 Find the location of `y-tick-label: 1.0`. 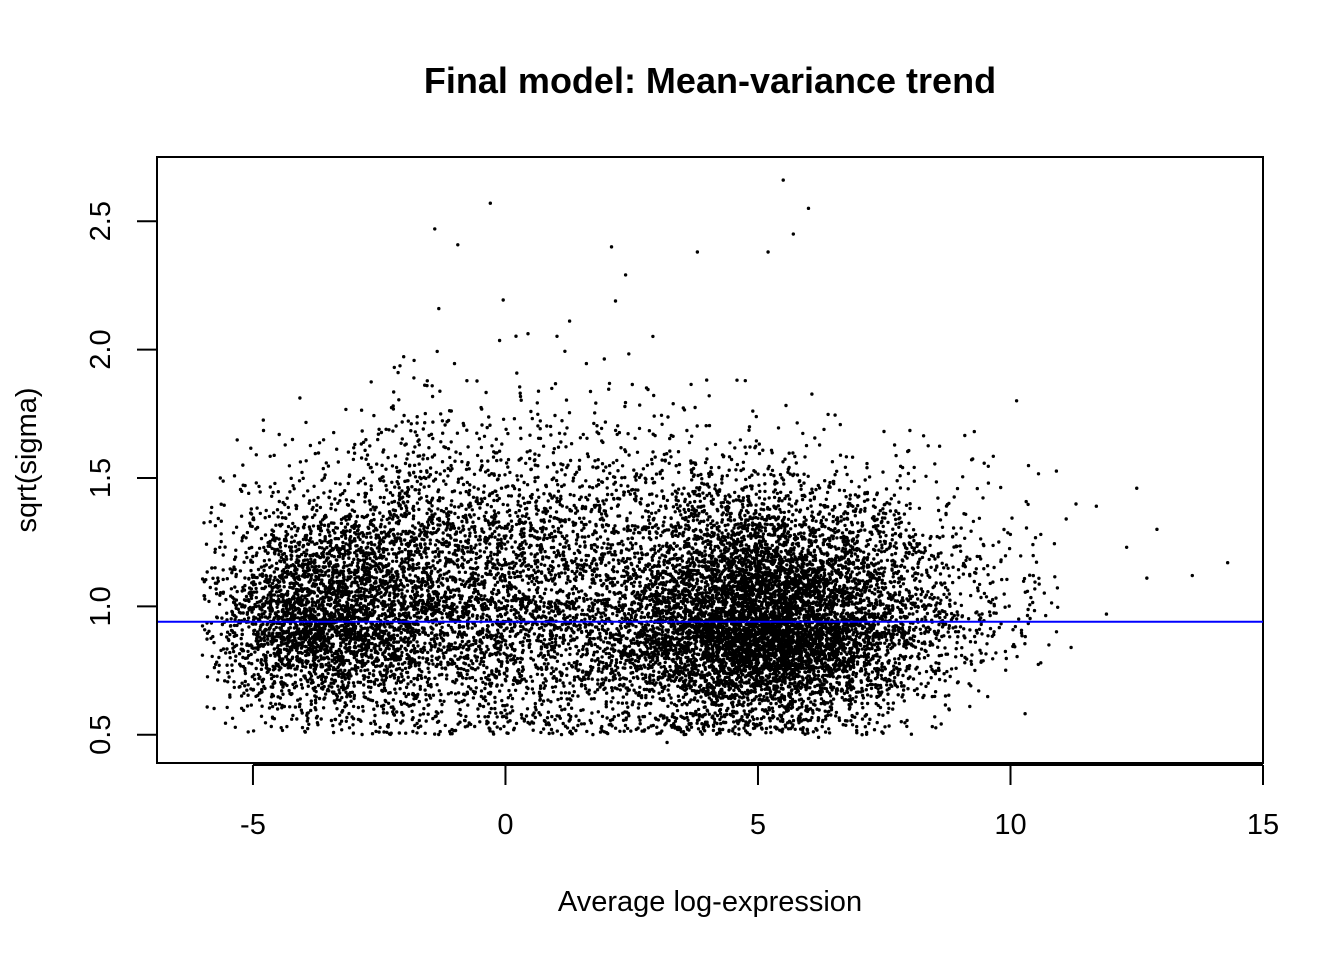

y-tick-label: 1.0 is located at coordinates (101, 606).